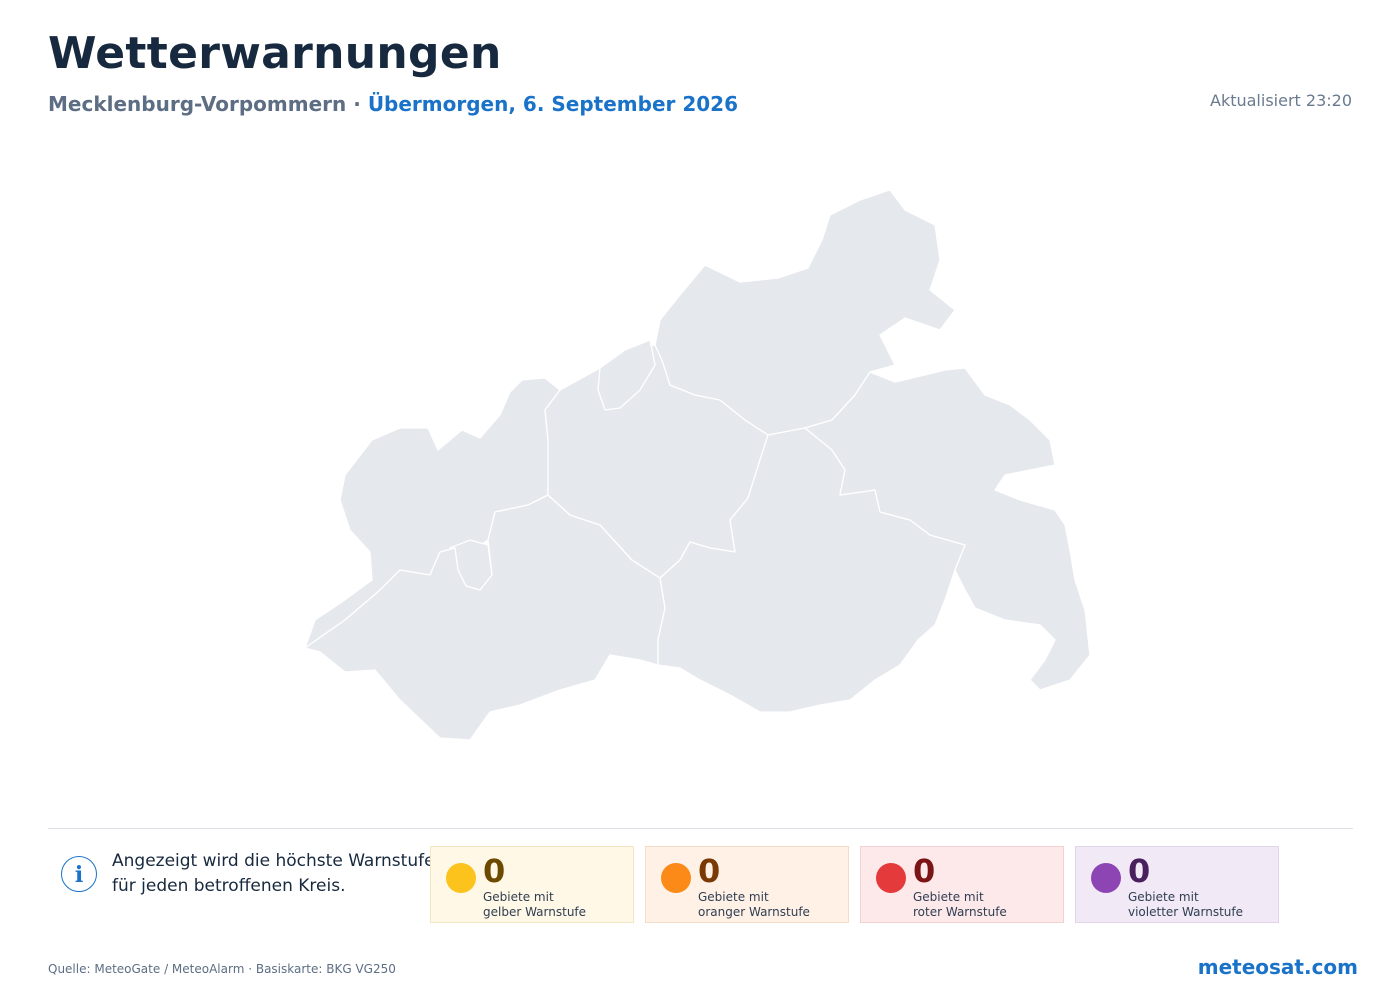 Image resolution: width=1400 pixels, height=1000 pixels. What do you see at coordinates (960, 912) in the screenshot?
I see `red-label-line2: roter Warnstufe` at bounding box center [960, 912].